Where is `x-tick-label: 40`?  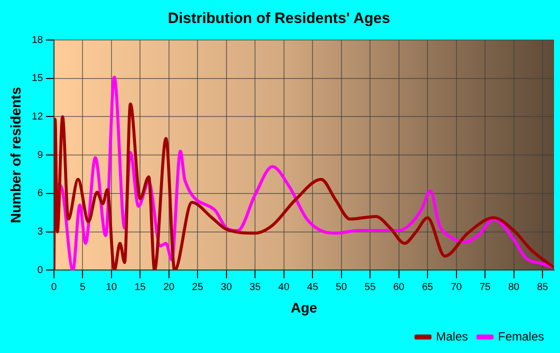 x-tick-label: 40 is located at coordinates (284, 287).